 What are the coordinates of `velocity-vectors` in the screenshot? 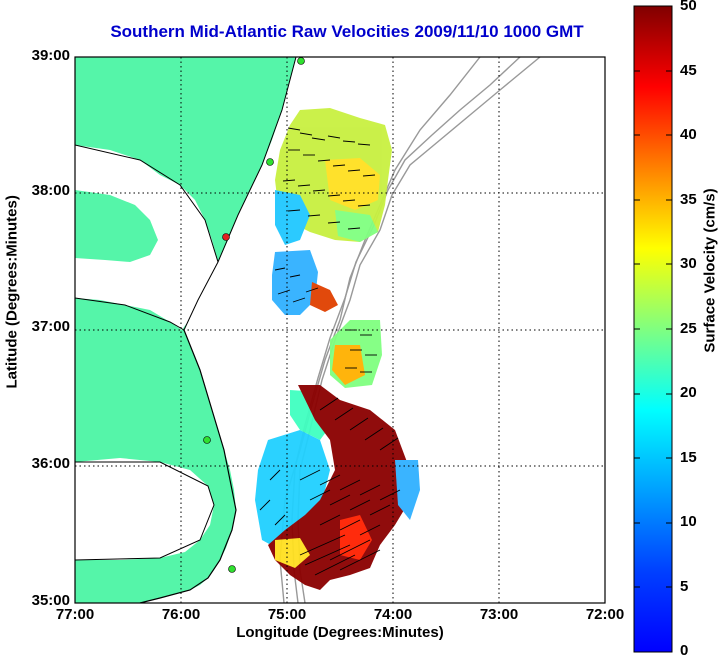 It's located at (330, 351).